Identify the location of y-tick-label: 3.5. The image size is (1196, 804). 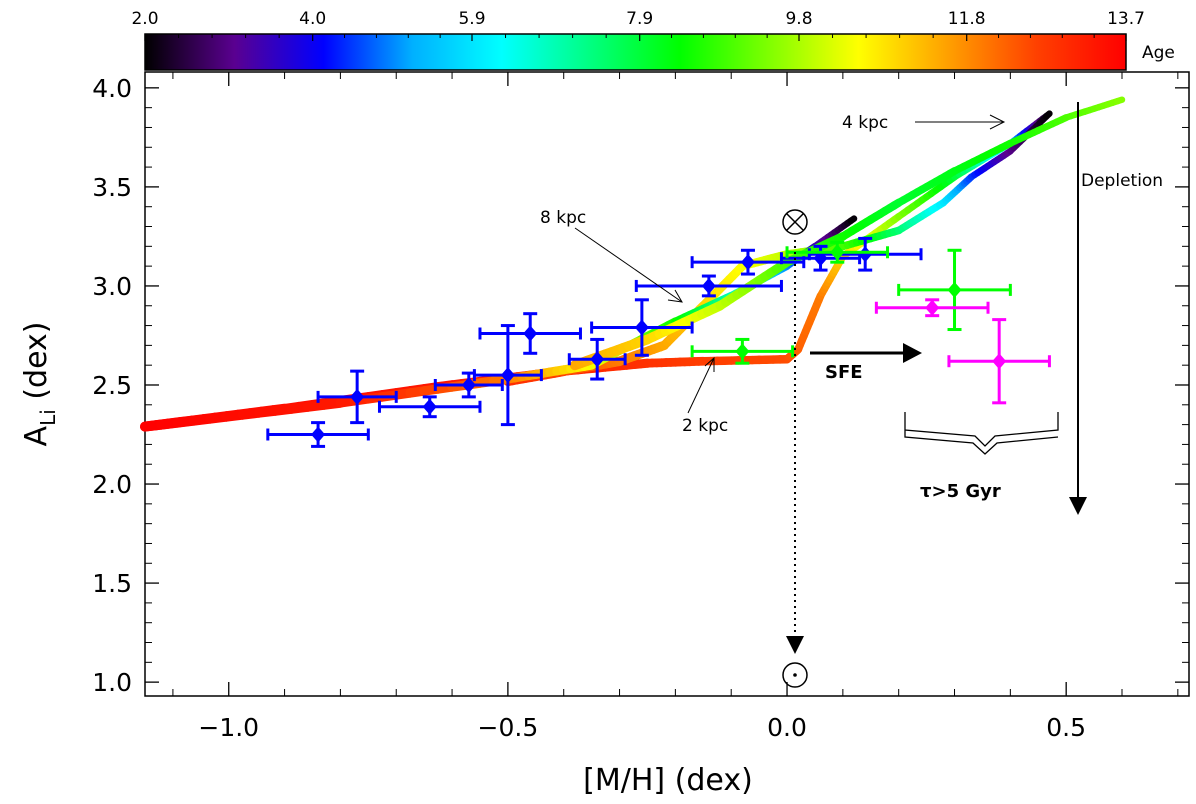
(112, 187).